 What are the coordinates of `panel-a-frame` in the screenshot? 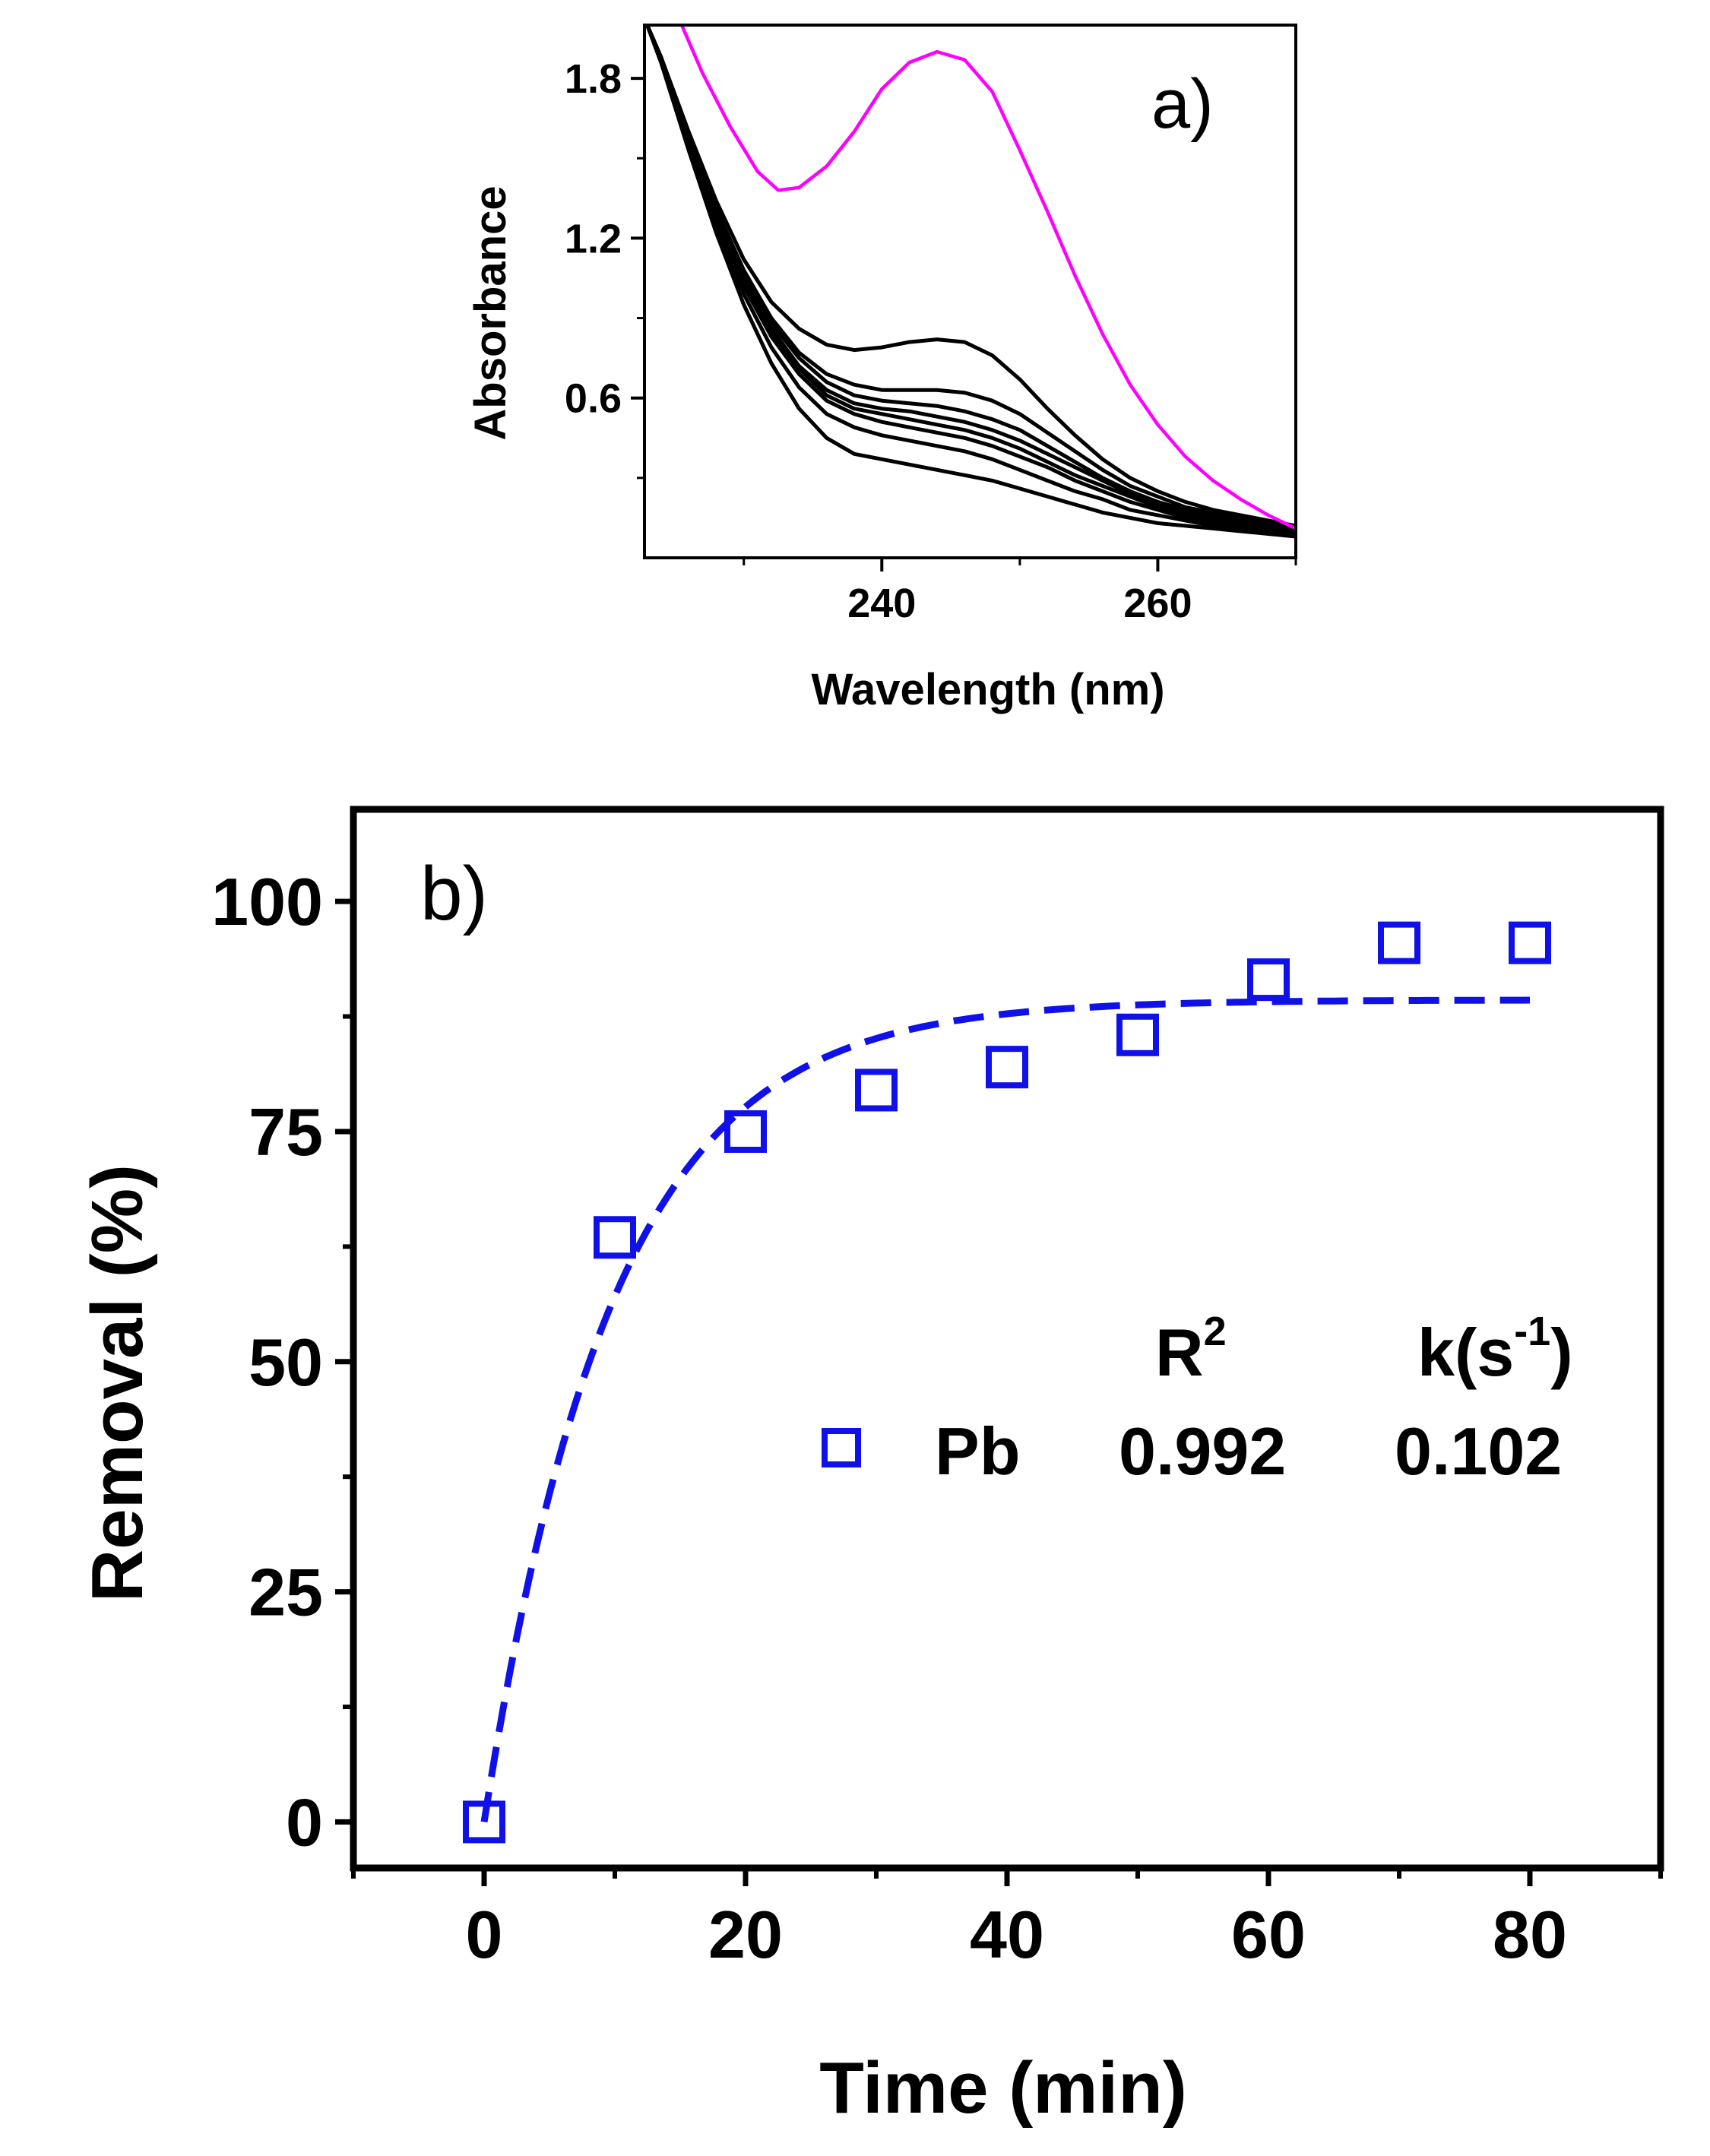 It's located at (970, 291).